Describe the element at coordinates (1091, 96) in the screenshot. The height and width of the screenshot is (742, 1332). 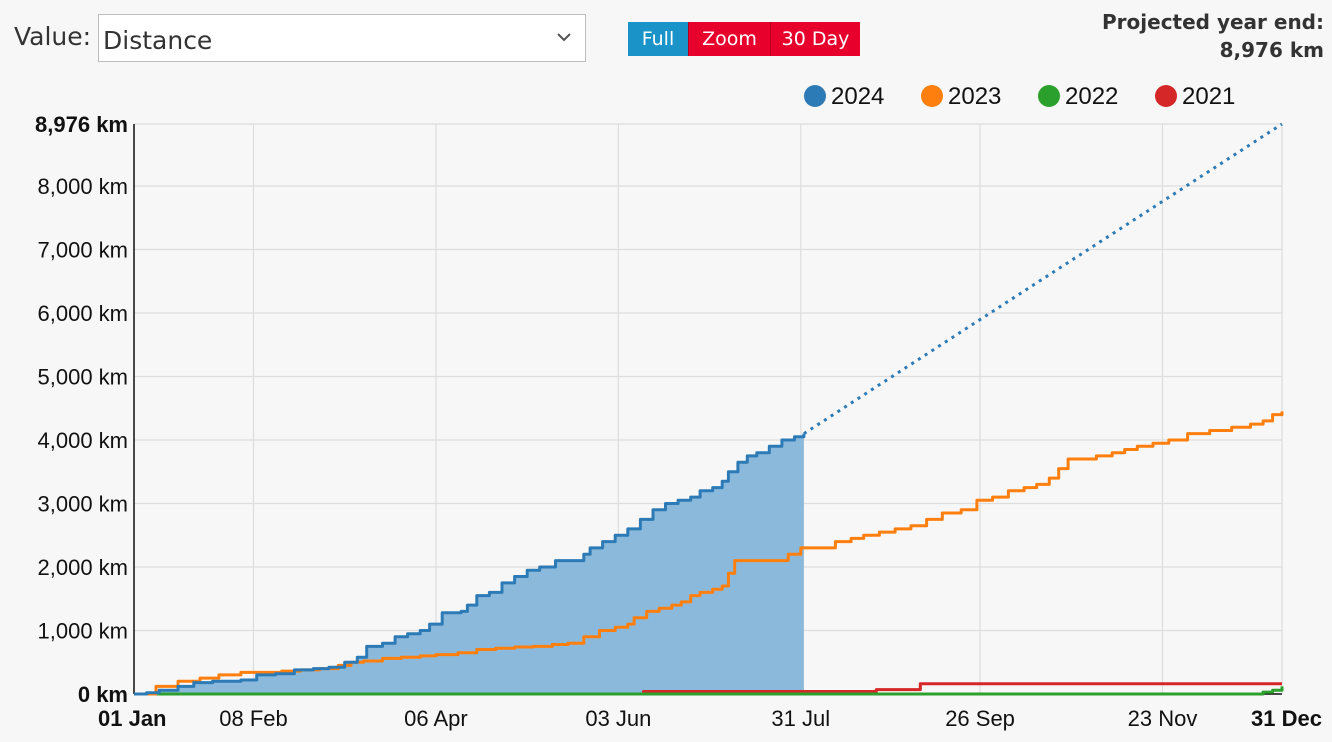
I see `legend-label-2022: 2022` at that location.